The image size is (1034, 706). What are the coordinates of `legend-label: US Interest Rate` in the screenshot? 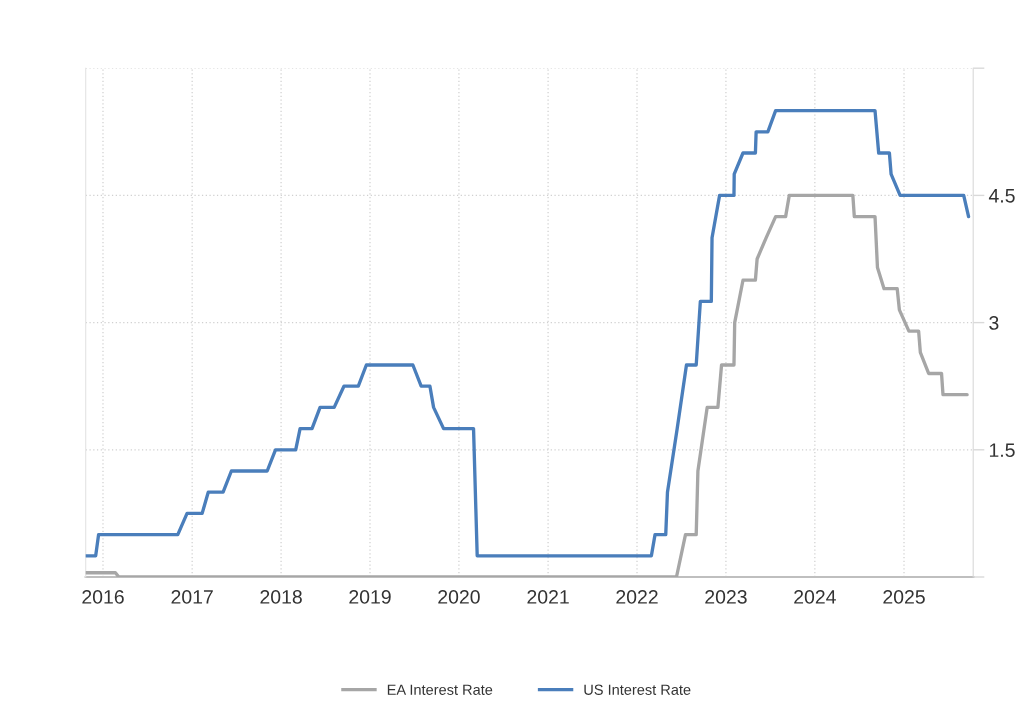 It's located at (637, 689).